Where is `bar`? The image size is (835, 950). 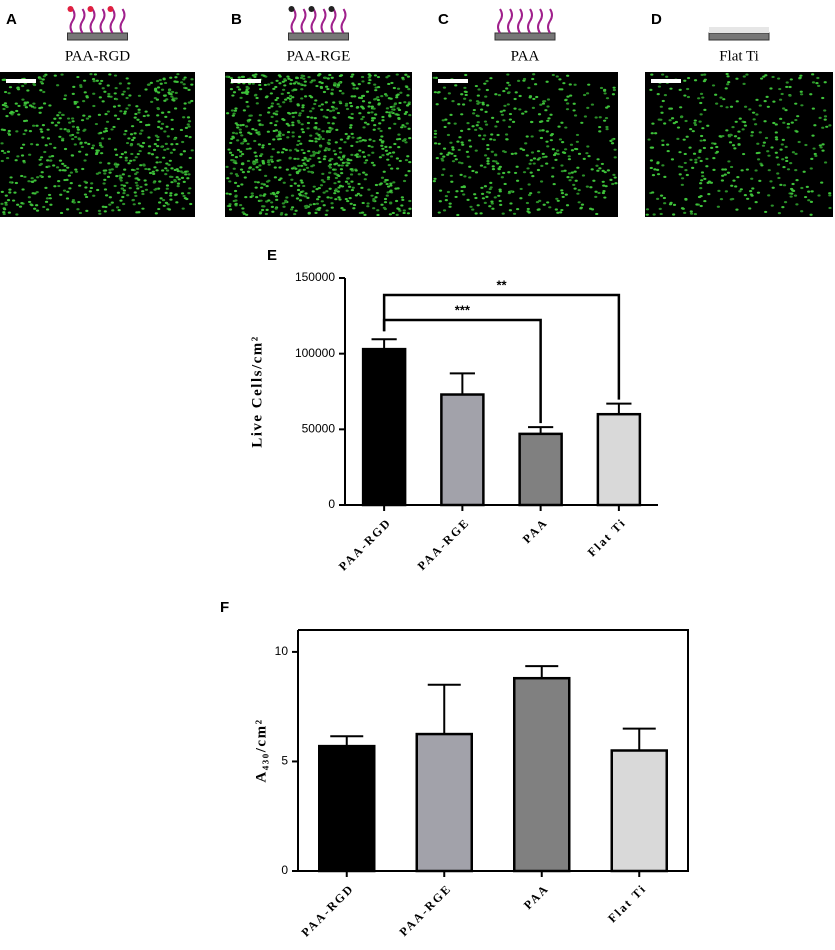 bar is located at coordinates (444, 802).